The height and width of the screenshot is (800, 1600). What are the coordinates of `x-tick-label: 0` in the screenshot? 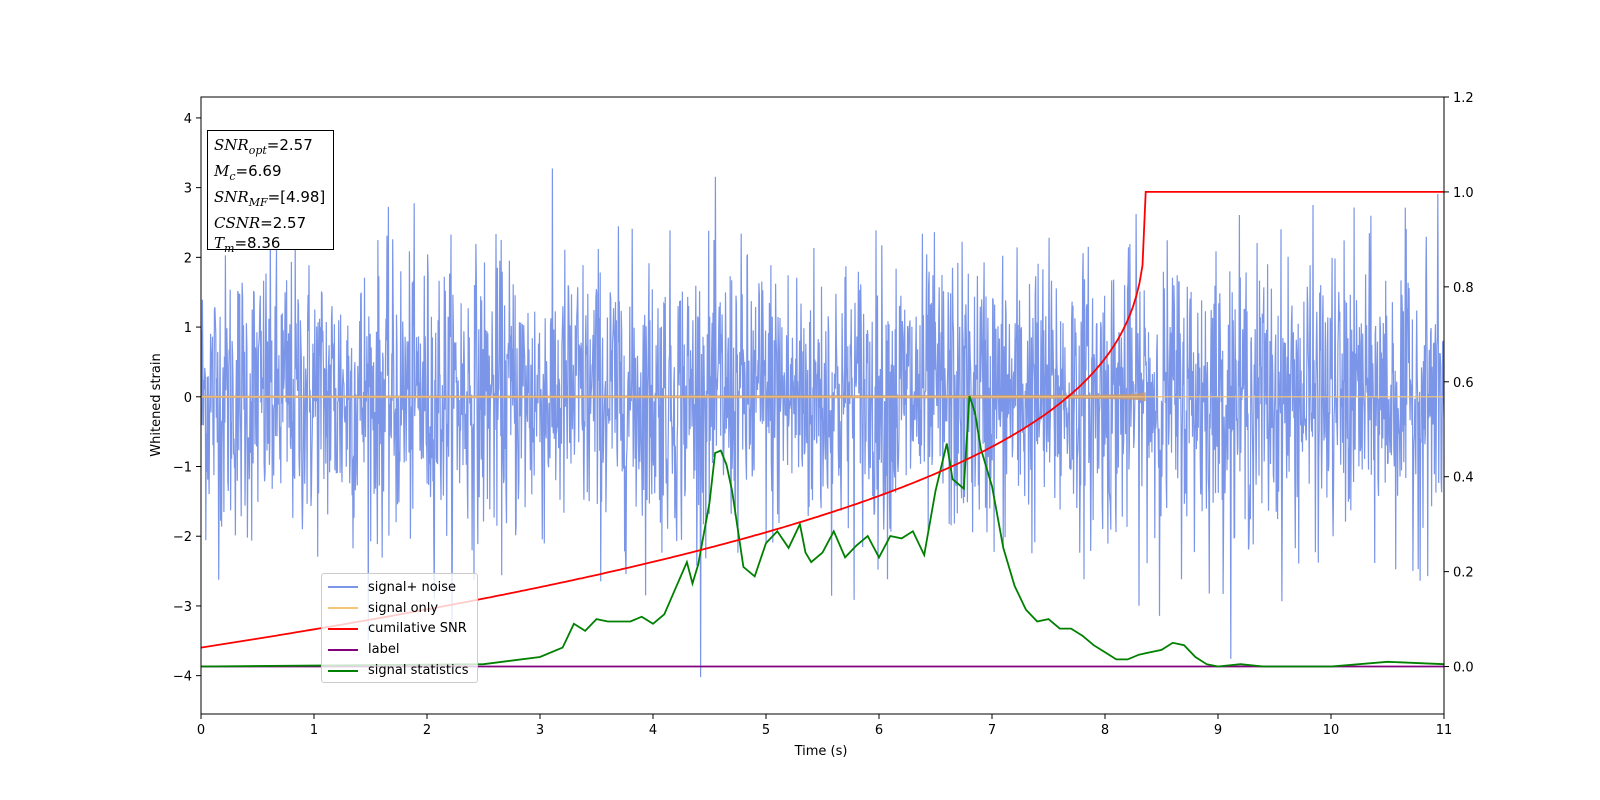 It's located at (201, 730).